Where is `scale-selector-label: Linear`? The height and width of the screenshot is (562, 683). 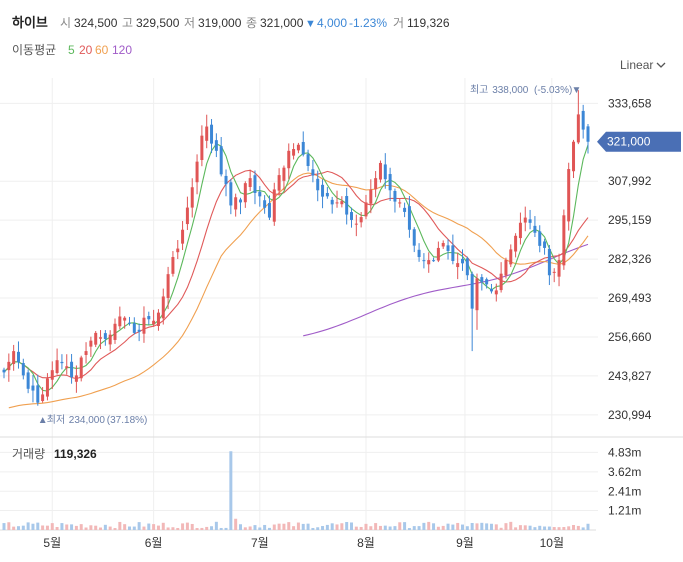 scale-selector-label: Linear is located at coordinates (636, 65).